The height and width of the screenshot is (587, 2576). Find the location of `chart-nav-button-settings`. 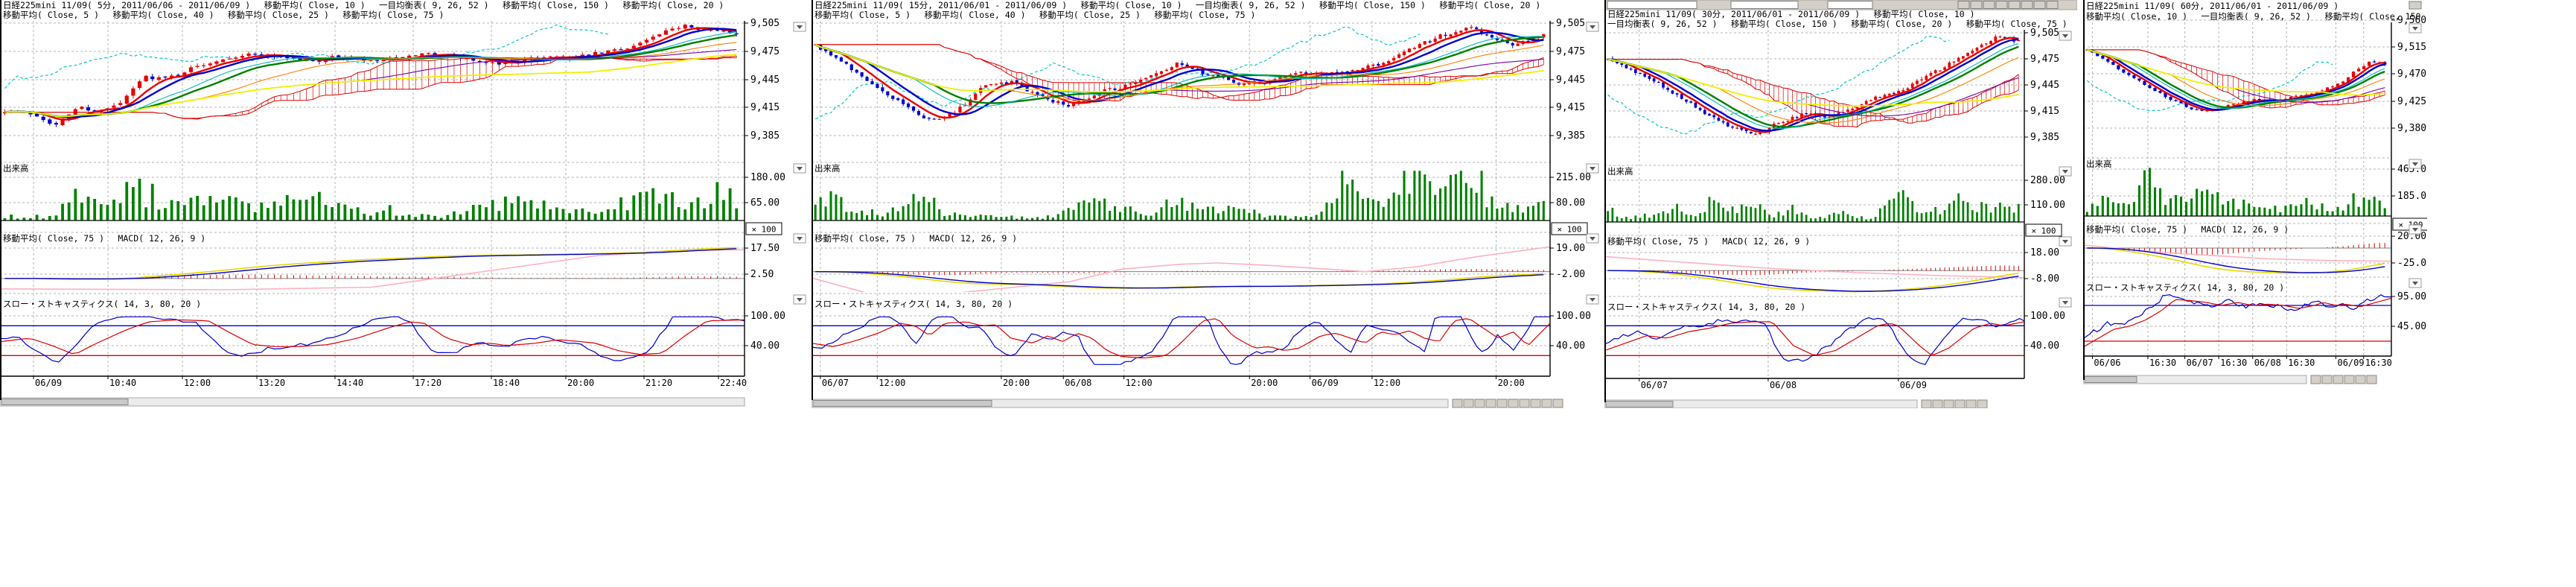

chart-nav-button-settings is located at coordinates (1557, 403).